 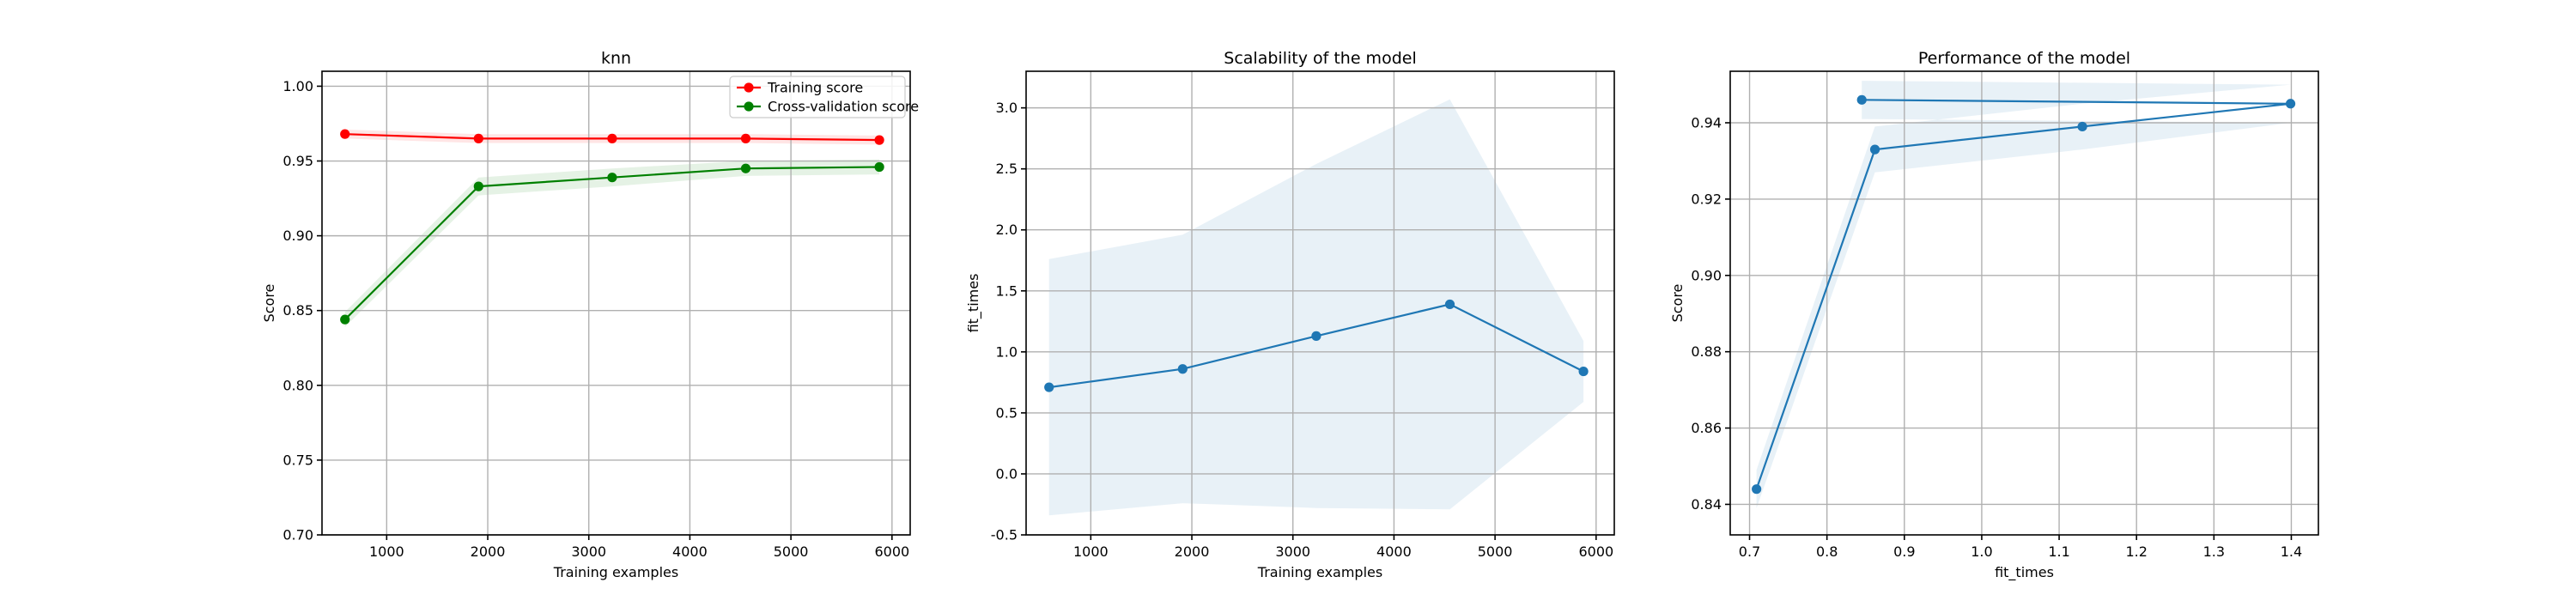 I want to click on y-tick-label: 0.92, so click(x=1707, y=199).